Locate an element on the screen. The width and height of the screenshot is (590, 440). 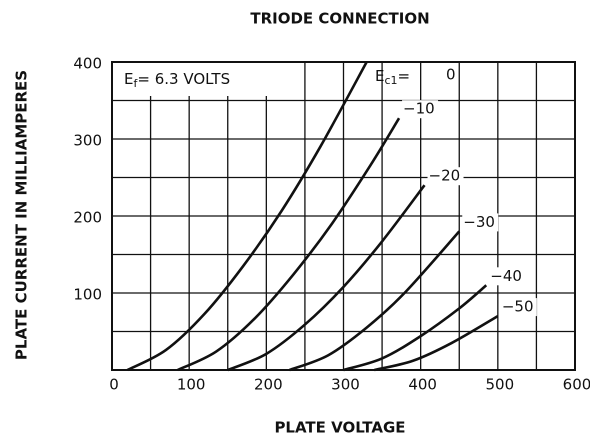
note: Ef= 6.3 VOLTS is located at coordinates (177, 80).